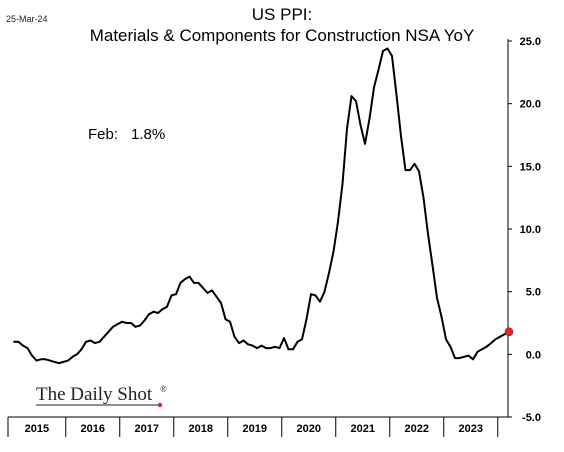 The image size is (564, 452). Describe the element at coordinates (533, 355) in the screenshot. I see `y-tick-label: 0.0` at that location.